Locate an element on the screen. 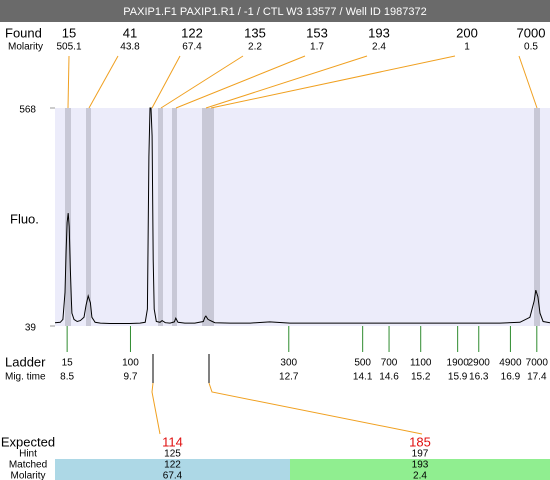 The image size is (550, 480). ladder-label: Ladder is located at coordinates (25, 361).